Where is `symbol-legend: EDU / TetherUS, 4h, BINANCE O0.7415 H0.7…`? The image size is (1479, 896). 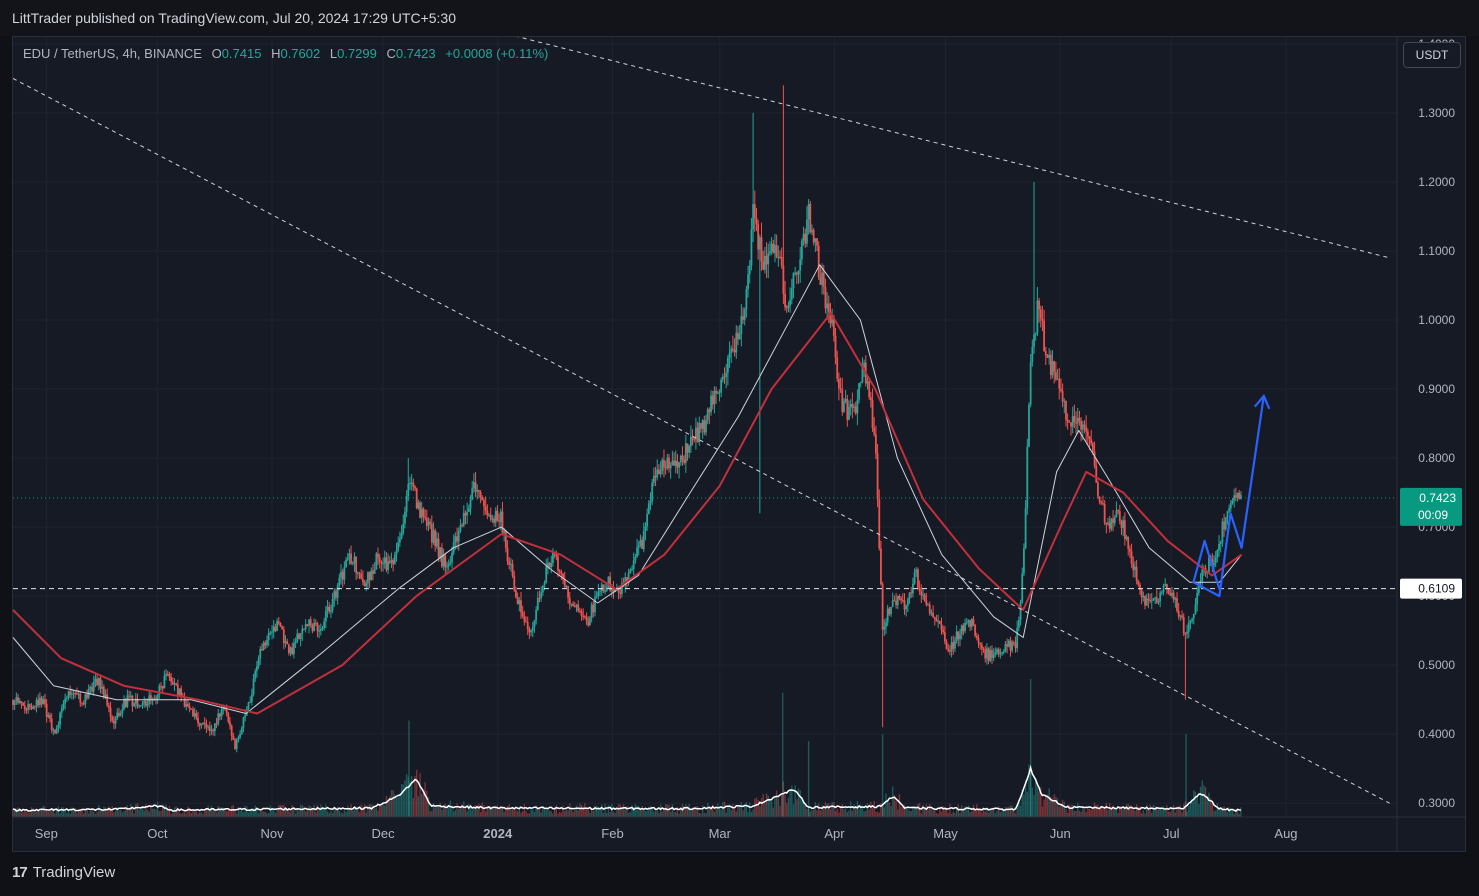
symbol-legend: EDU / TetherUS, 4h, BINANCE O0.7415 H0.7… is located at coordinates (285, 53).